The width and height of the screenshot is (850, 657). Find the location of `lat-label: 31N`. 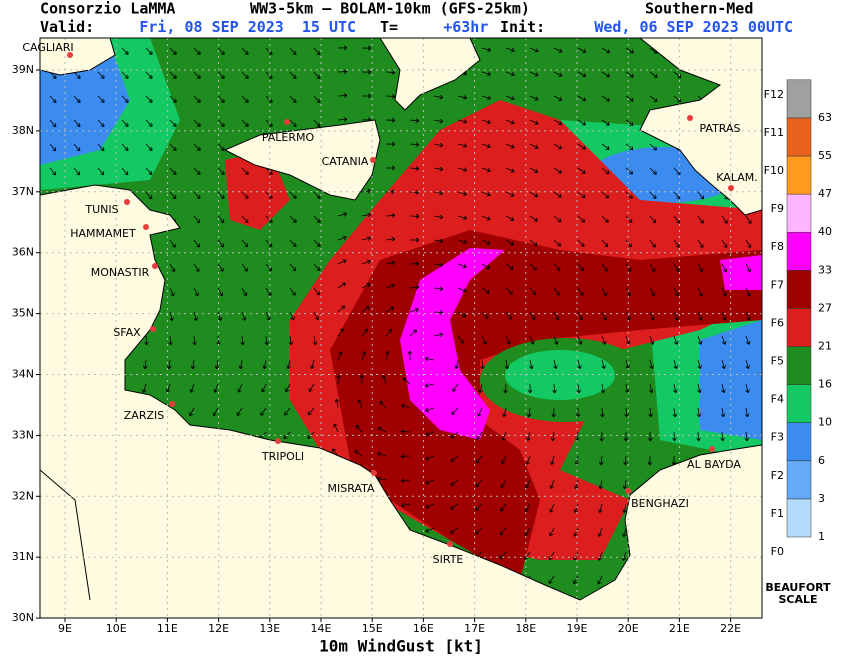

lat-label: 31N is located at coordinates (23, 556).